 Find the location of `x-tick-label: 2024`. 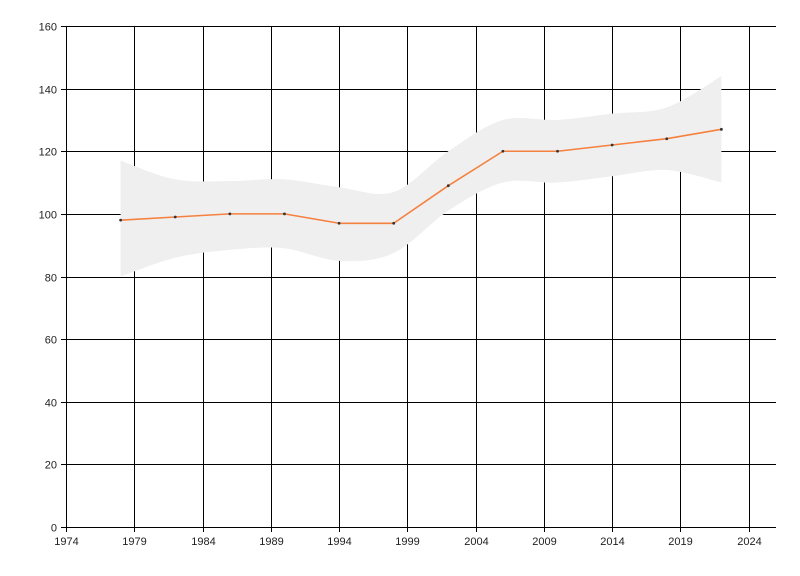

x-tick-label: 2024 is located at coordinates (749, 542).